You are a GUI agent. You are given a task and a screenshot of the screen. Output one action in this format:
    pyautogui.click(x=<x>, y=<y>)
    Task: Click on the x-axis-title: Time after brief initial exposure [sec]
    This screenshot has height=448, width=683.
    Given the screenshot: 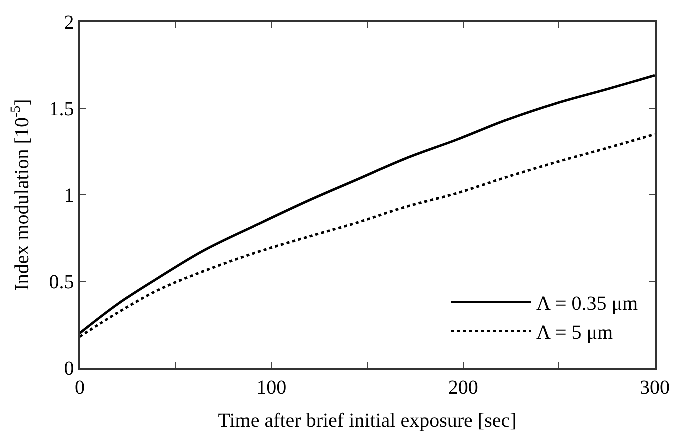 What is the action you would take?
    pyautogui.click(x=367, y=421)
    